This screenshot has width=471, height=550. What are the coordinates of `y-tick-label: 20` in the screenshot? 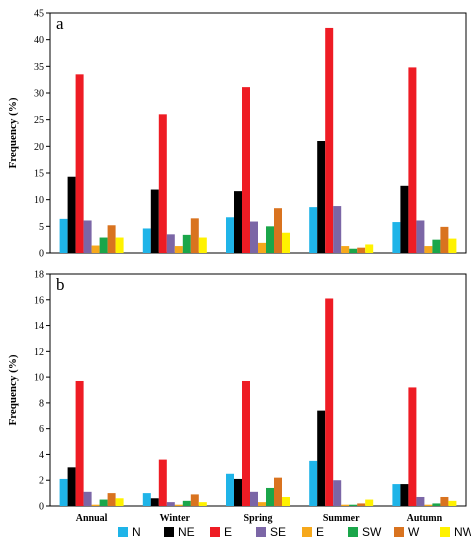 It's located at (39, 147).